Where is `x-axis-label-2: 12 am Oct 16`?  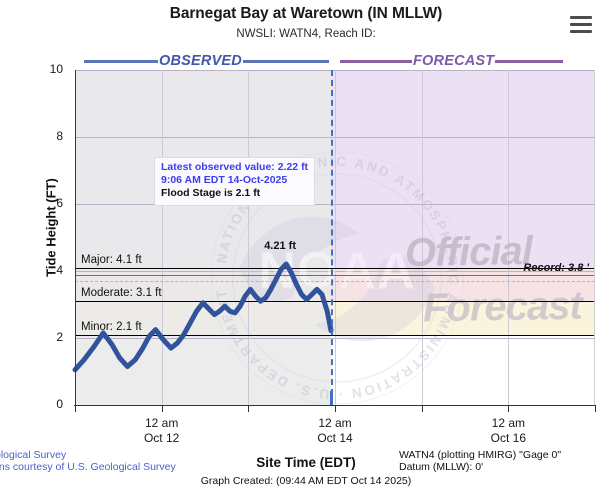 x-axis-label-2: 12 am Oct 16 is located at coordinates (508, 431).